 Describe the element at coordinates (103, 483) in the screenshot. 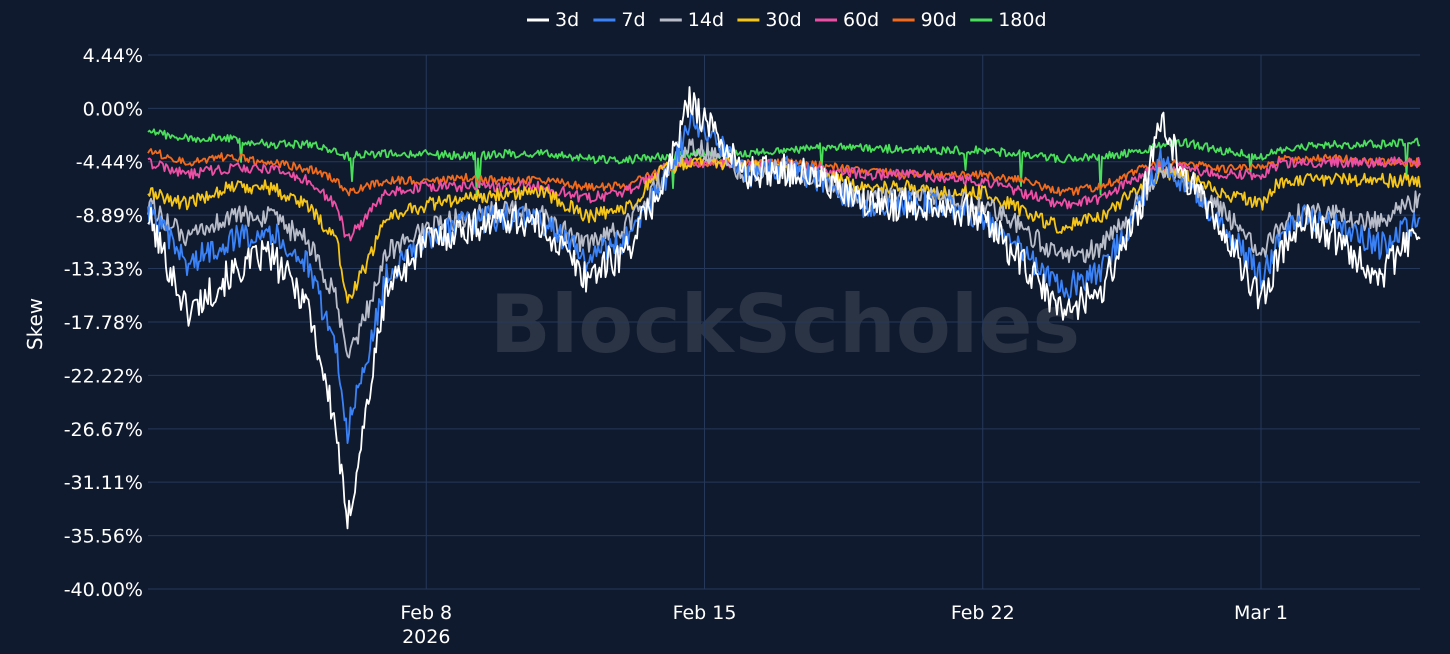

I see `y-tick-label: -31.11%` at that location.